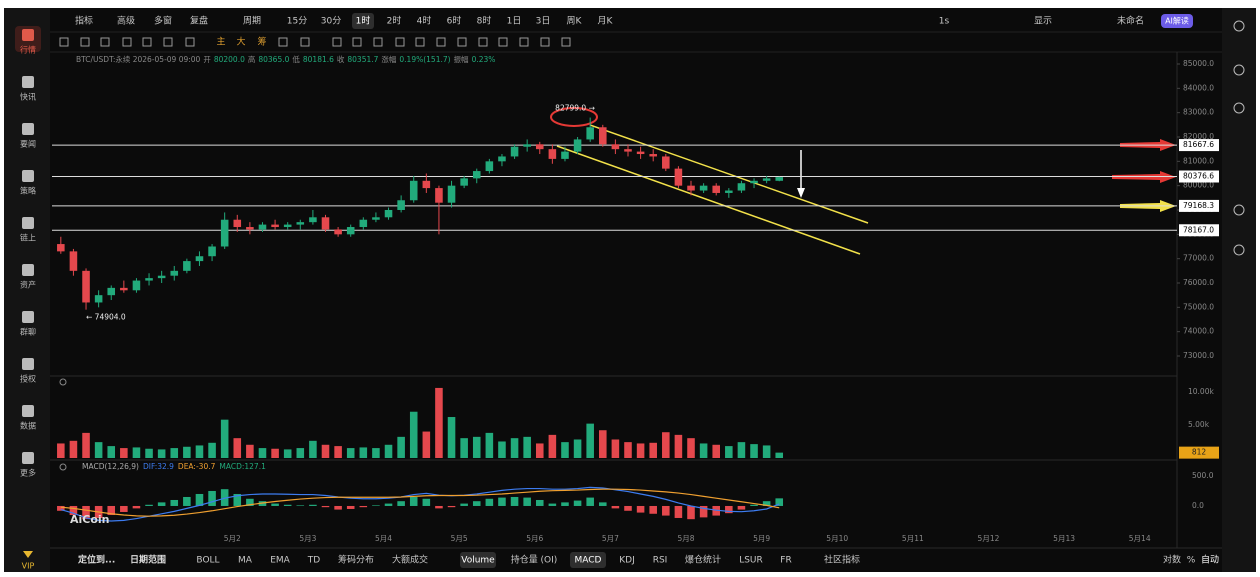  I want to click on scale-option: %, so click(1191, 561).